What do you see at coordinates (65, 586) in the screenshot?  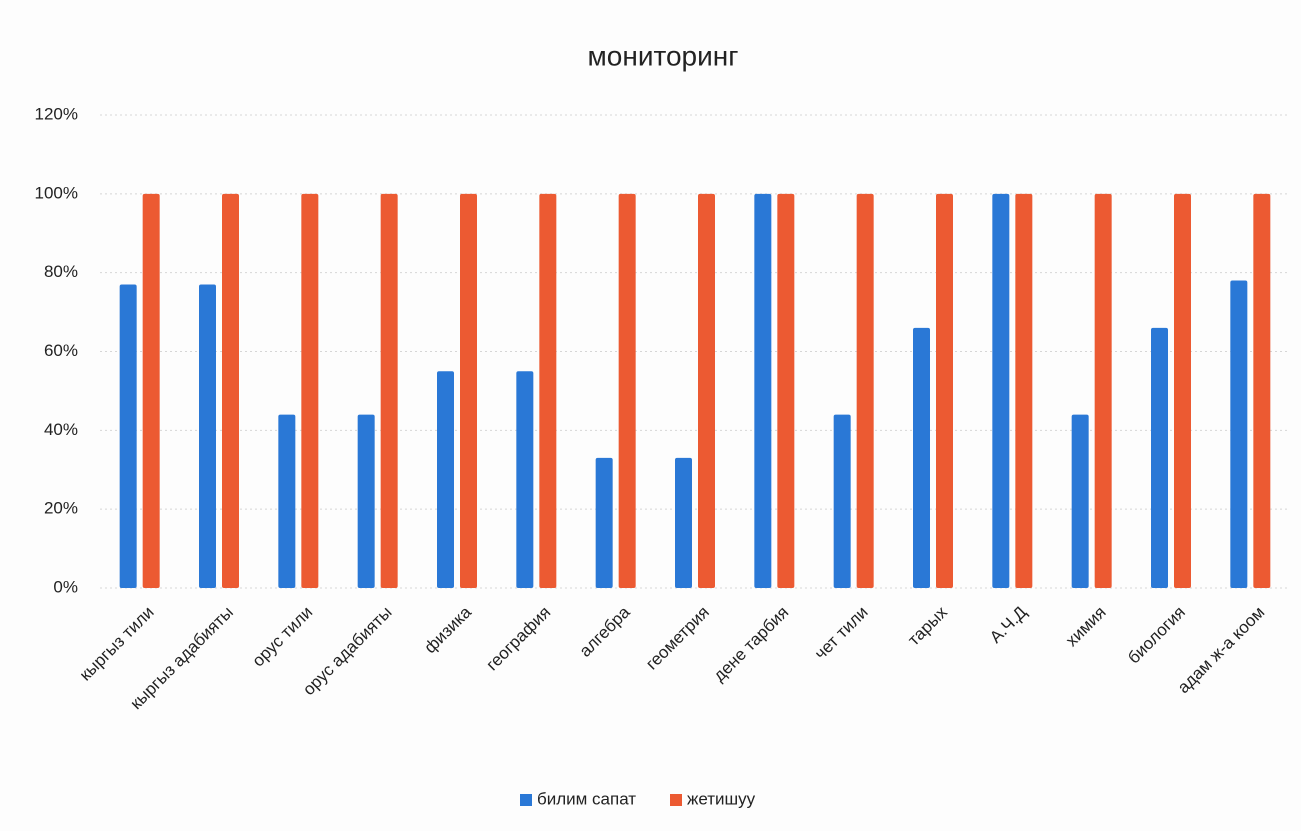 I see `y-tick-label: 0%` at bounding box center [65, 586].